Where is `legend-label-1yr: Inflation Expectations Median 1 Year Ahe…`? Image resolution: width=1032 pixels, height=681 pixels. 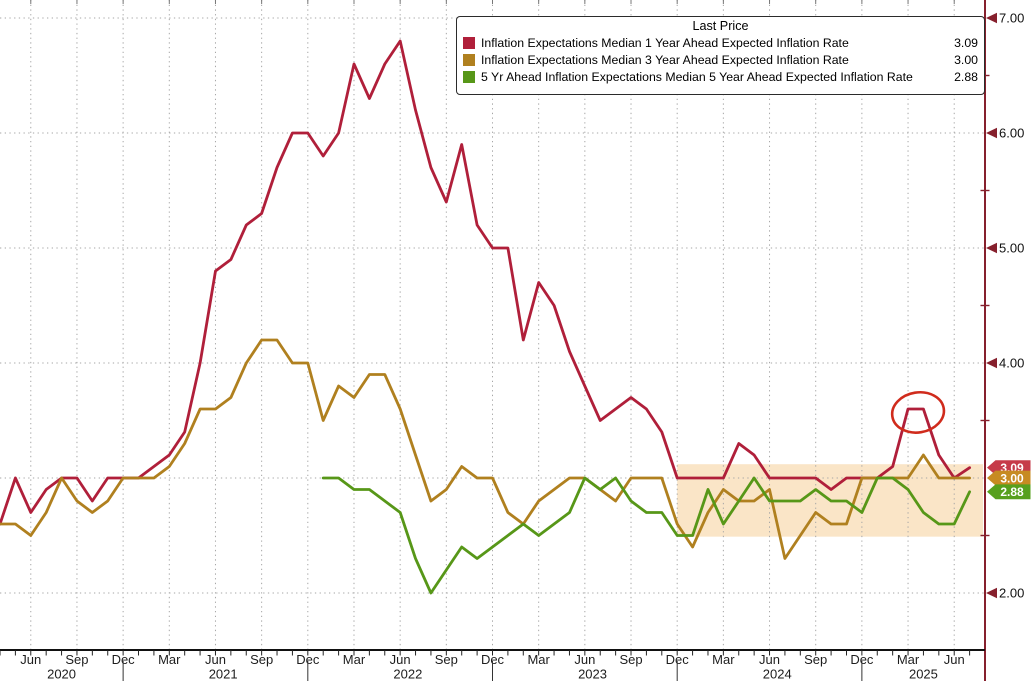
legend-label-1yr: Inflation Expectations Median 1 Year Ahe… is located at coordinates (665, 42).